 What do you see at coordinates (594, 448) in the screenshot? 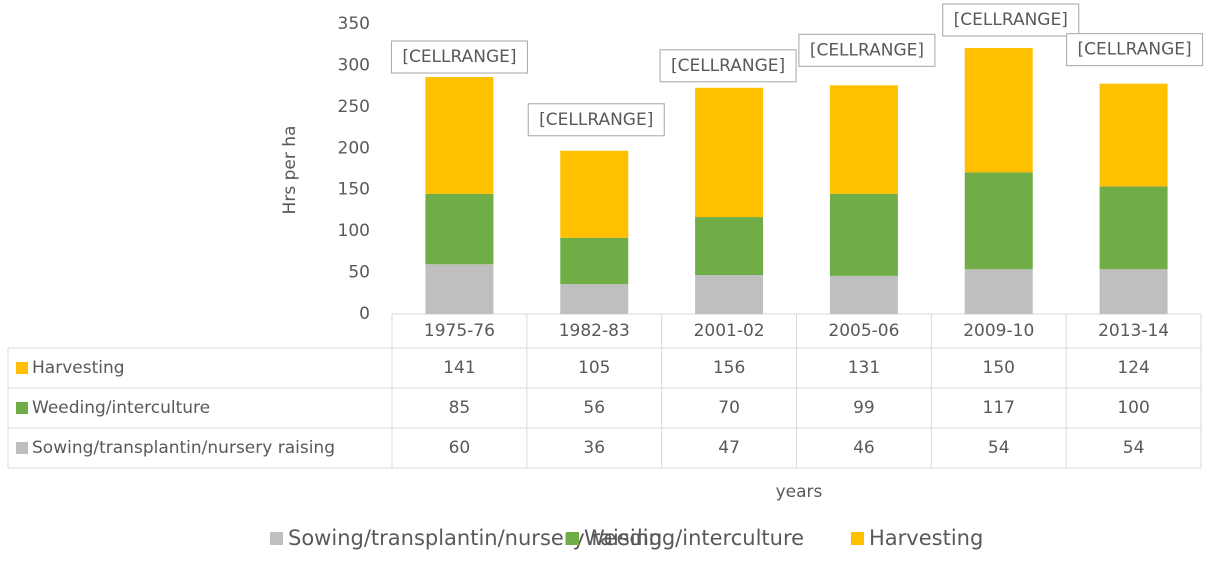
I see `table-value: 36` at bounding box center [594, 448].